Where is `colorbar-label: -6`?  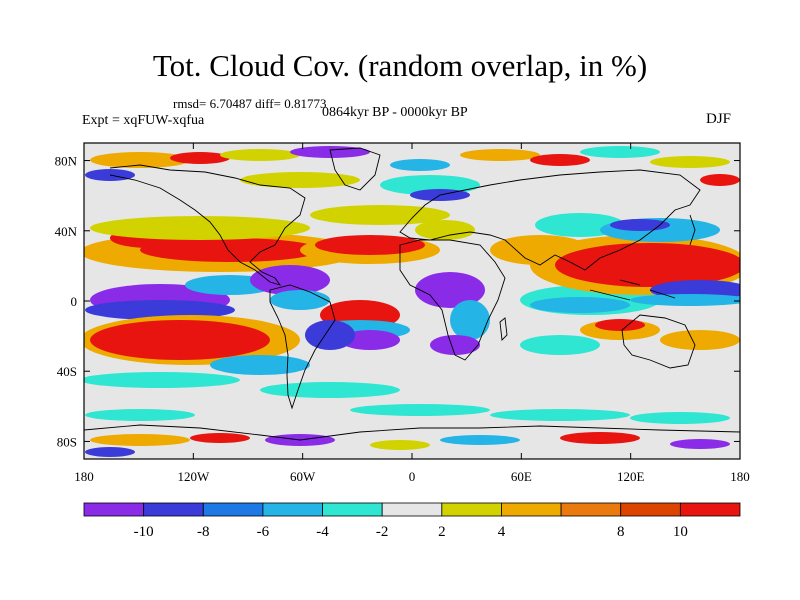
colorbar-label: -6 is located at coordinates (263, 532).